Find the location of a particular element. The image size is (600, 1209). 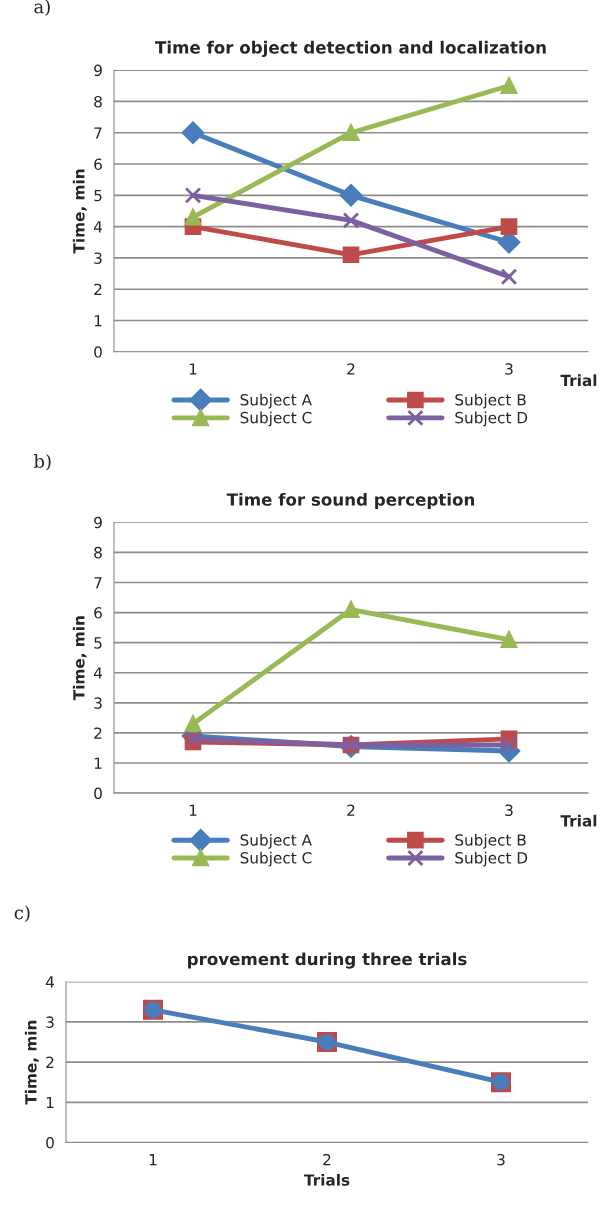

text: a) is located at coordinates (42, 8).